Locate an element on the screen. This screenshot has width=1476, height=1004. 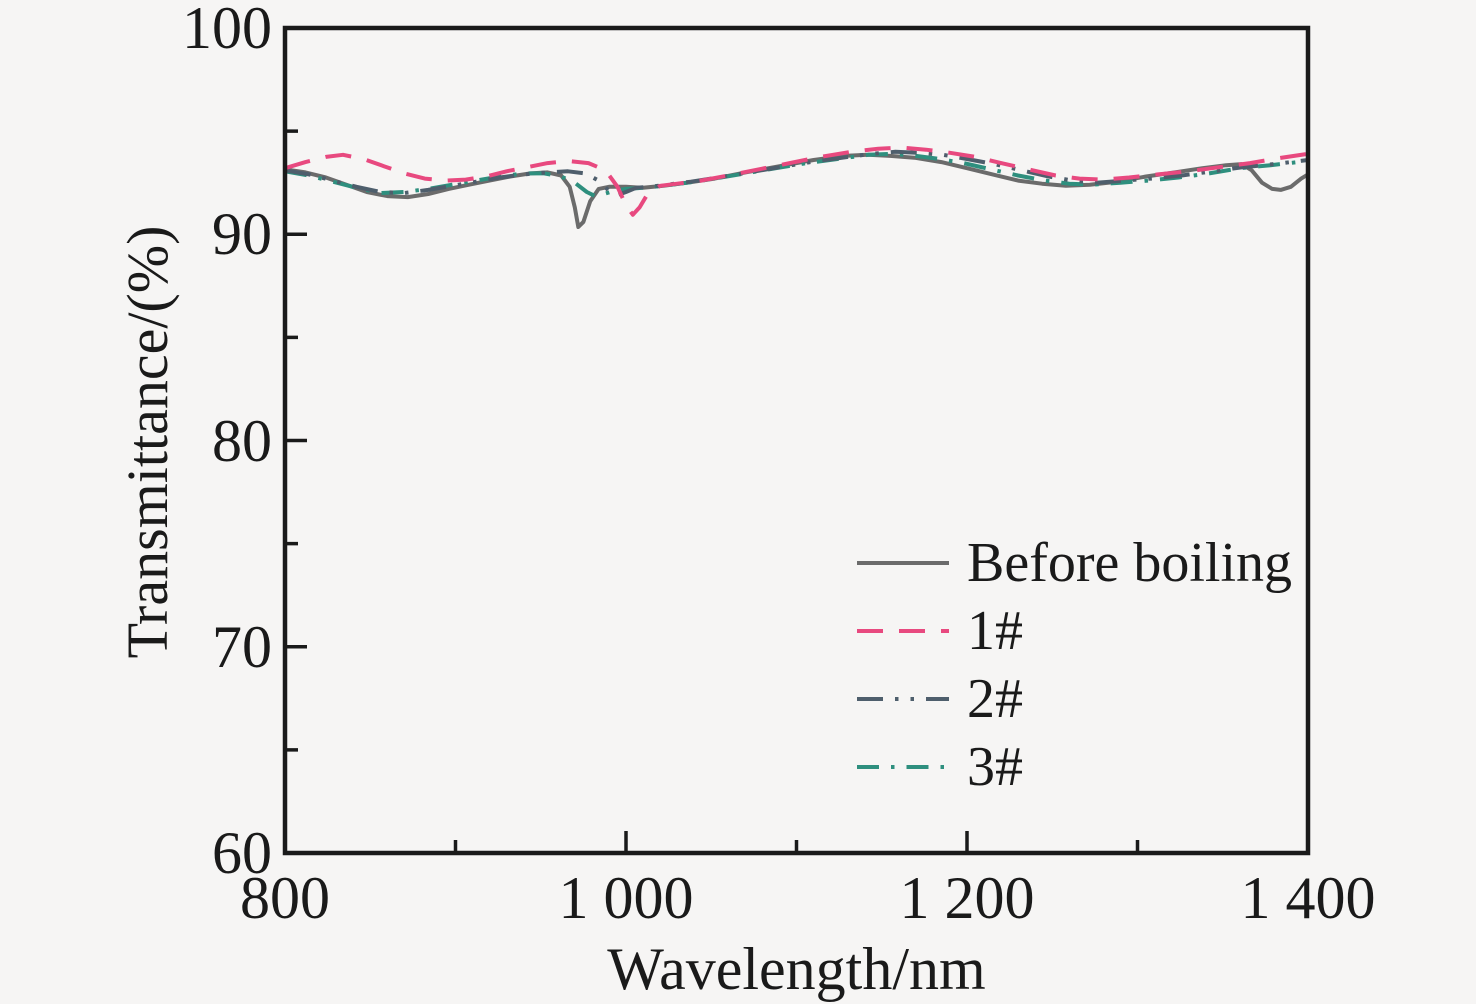
y-axis-title: Transmittance/(%) is located at coordinates (147, 442).